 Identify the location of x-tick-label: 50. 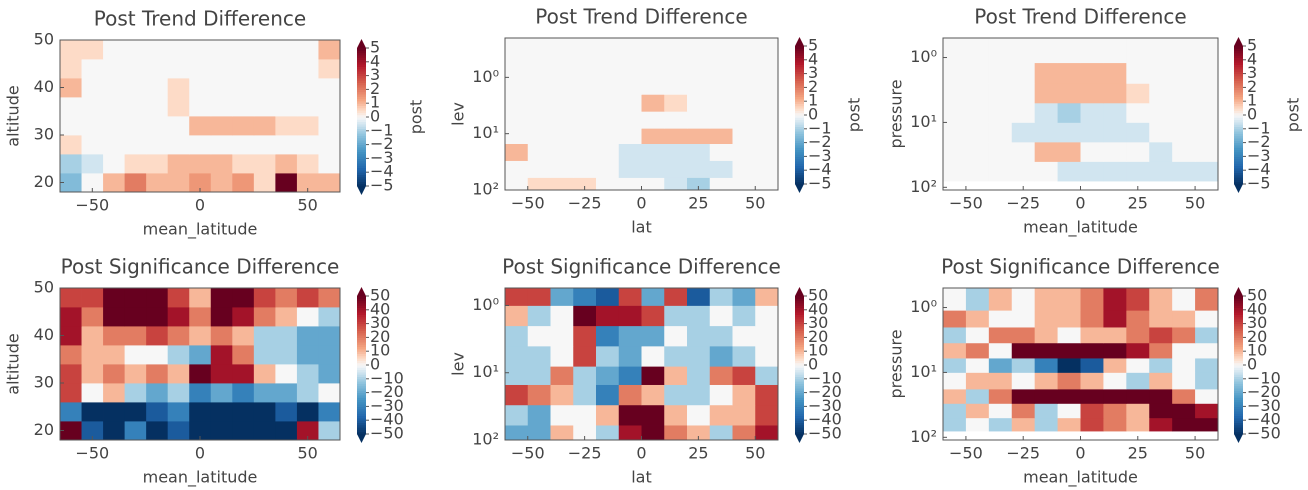
(1195, 203).